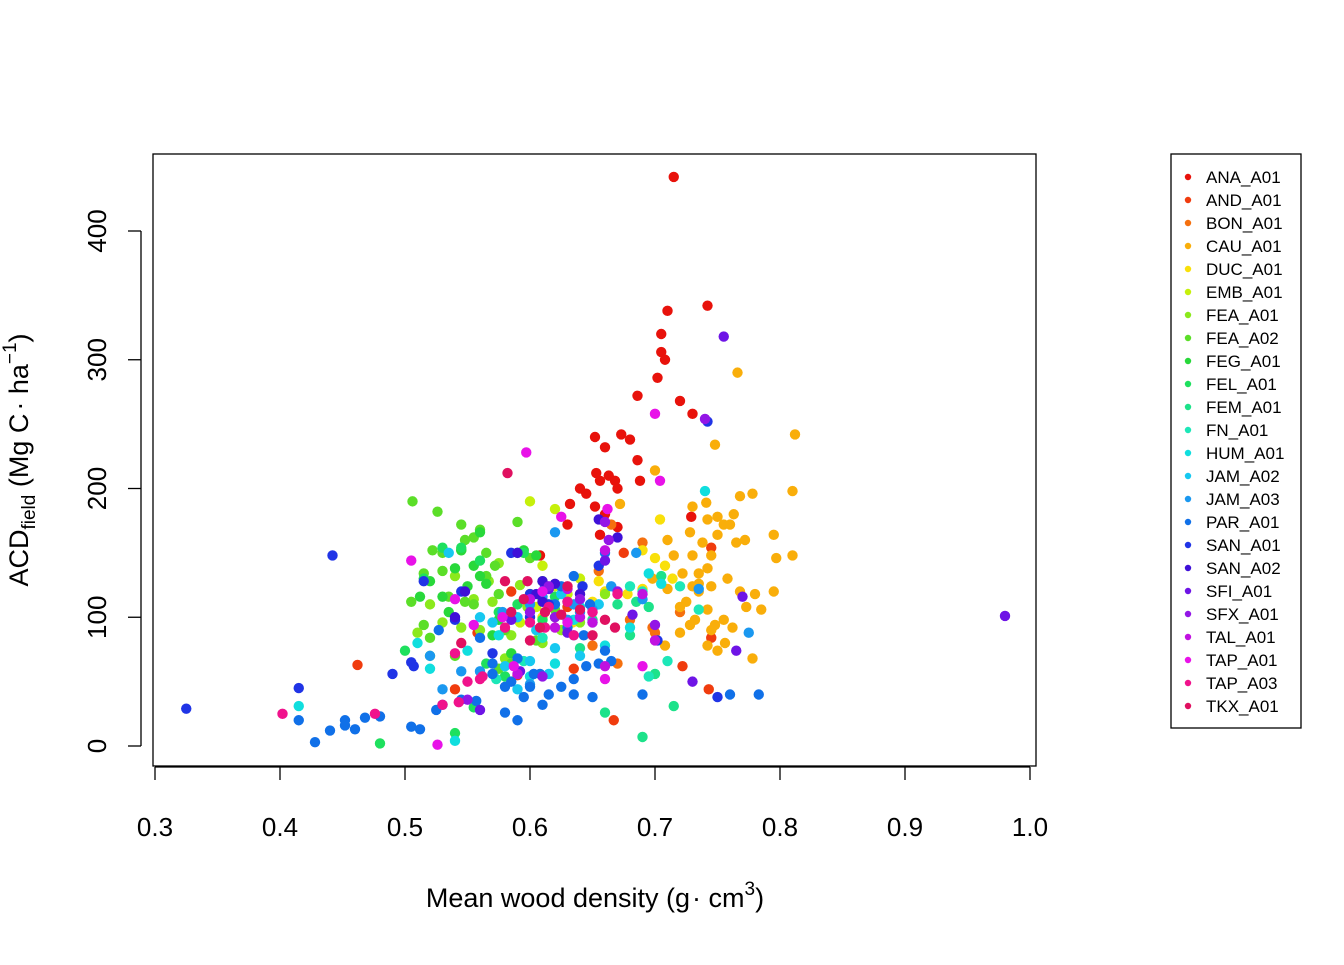 Image resolution: width=1344 pixels, height=965 pixels. I want to click on legend-item: DUC_A01, so click(1233, 269).